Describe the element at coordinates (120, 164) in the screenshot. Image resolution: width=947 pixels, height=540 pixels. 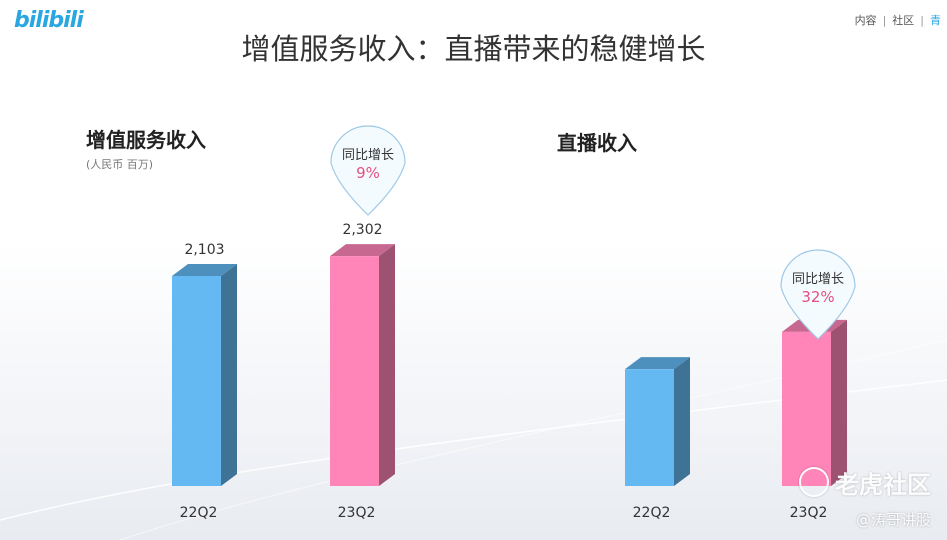
I see `chart-1-unit: (人民币 百万)` at that location.